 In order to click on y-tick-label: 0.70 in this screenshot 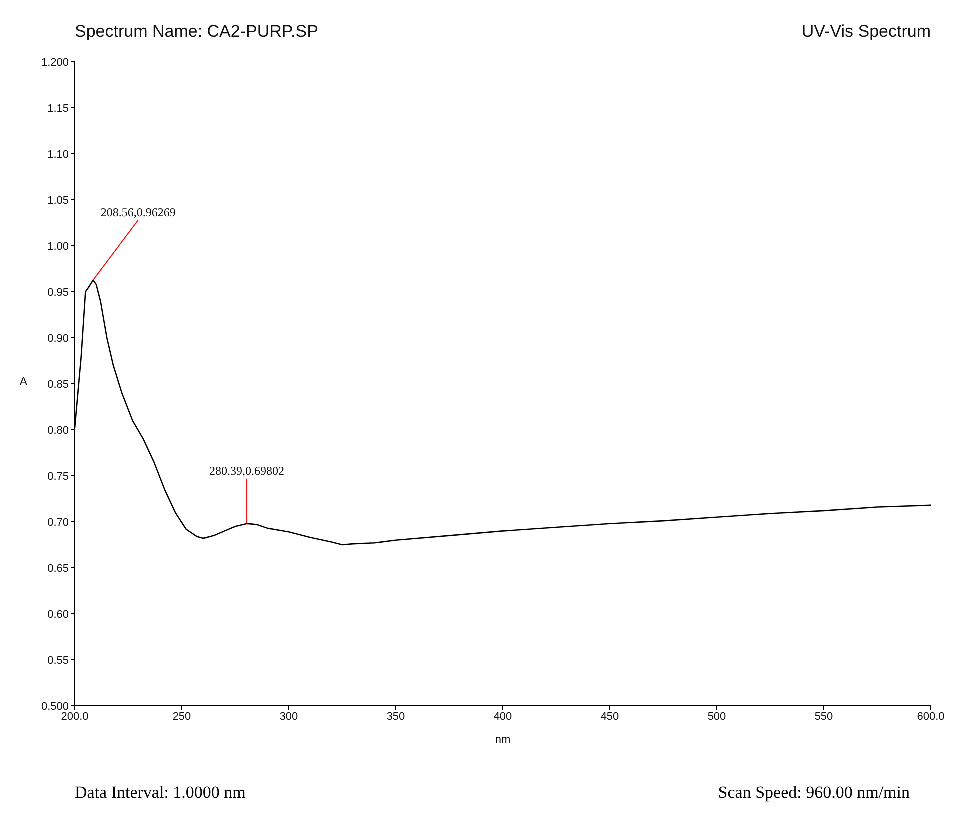, I will do `click(58, 522)`.